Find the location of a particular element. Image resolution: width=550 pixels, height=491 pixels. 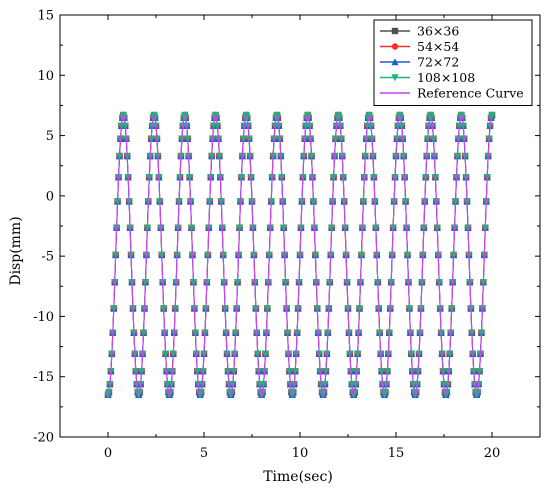

y-tick-label: 15 is located at coordinates (45, 16).